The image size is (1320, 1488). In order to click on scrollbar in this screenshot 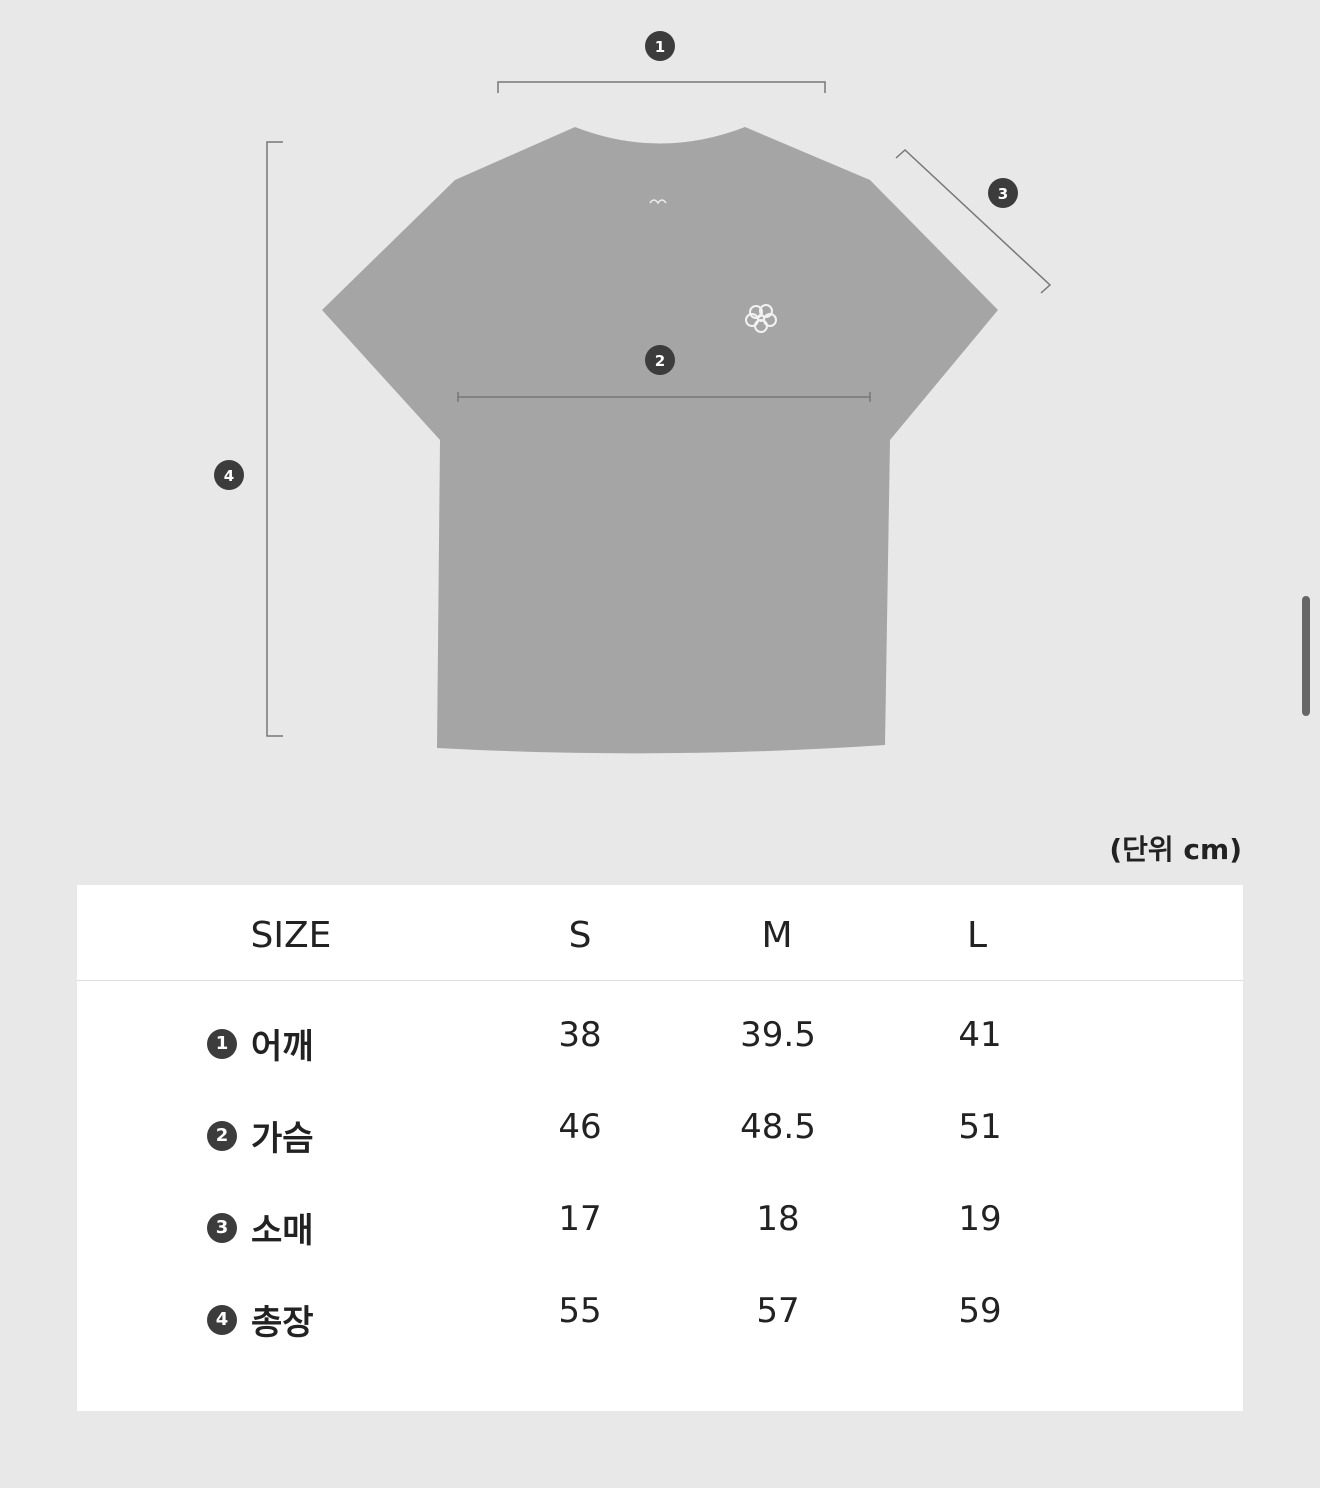, I will do `click(1306, 656)`.